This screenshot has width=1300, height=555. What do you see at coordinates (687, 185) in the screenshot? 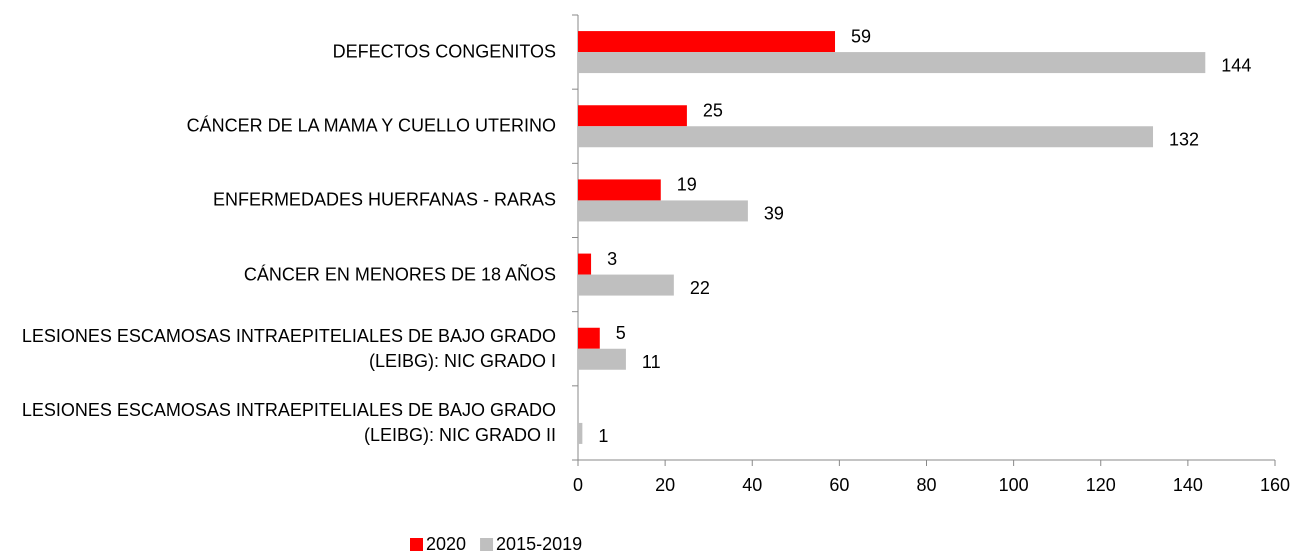
I see `data-label: 19` at bounding box center [687, 185].